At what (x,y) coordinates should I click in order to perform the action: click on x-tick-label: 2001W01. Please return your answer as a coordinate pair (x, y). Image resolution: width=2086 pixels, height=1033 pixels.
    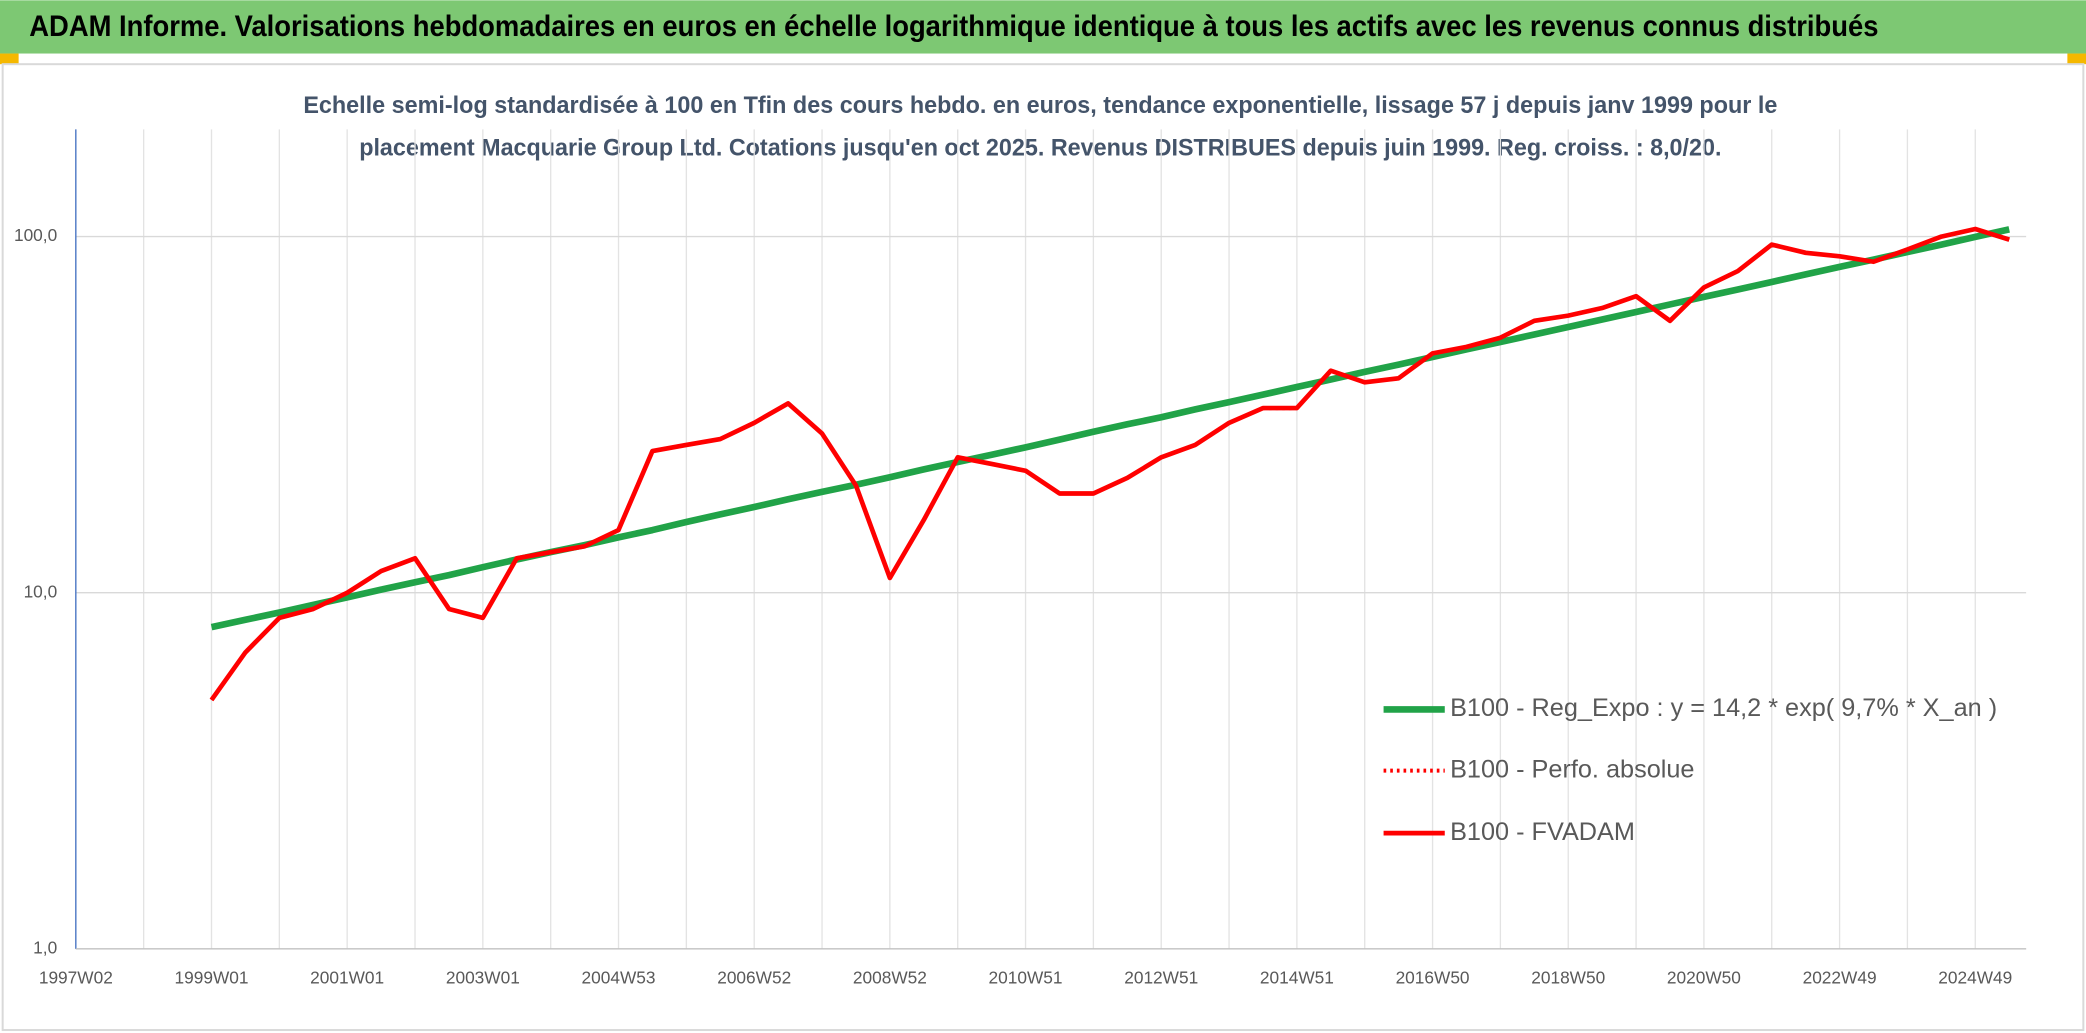
    Looking at the image, I should click on (347, 977).